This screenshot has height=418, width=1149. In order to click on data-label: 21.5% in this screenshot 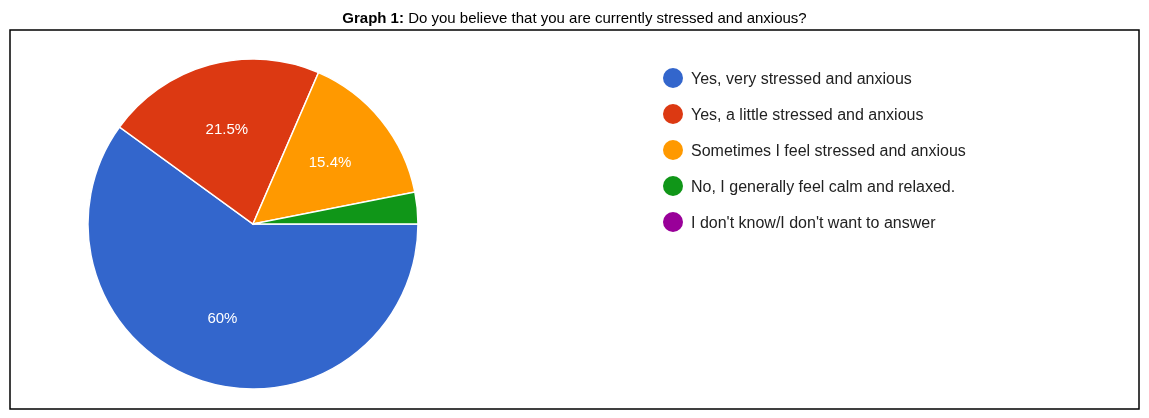, I will do `click(227, 128)`.